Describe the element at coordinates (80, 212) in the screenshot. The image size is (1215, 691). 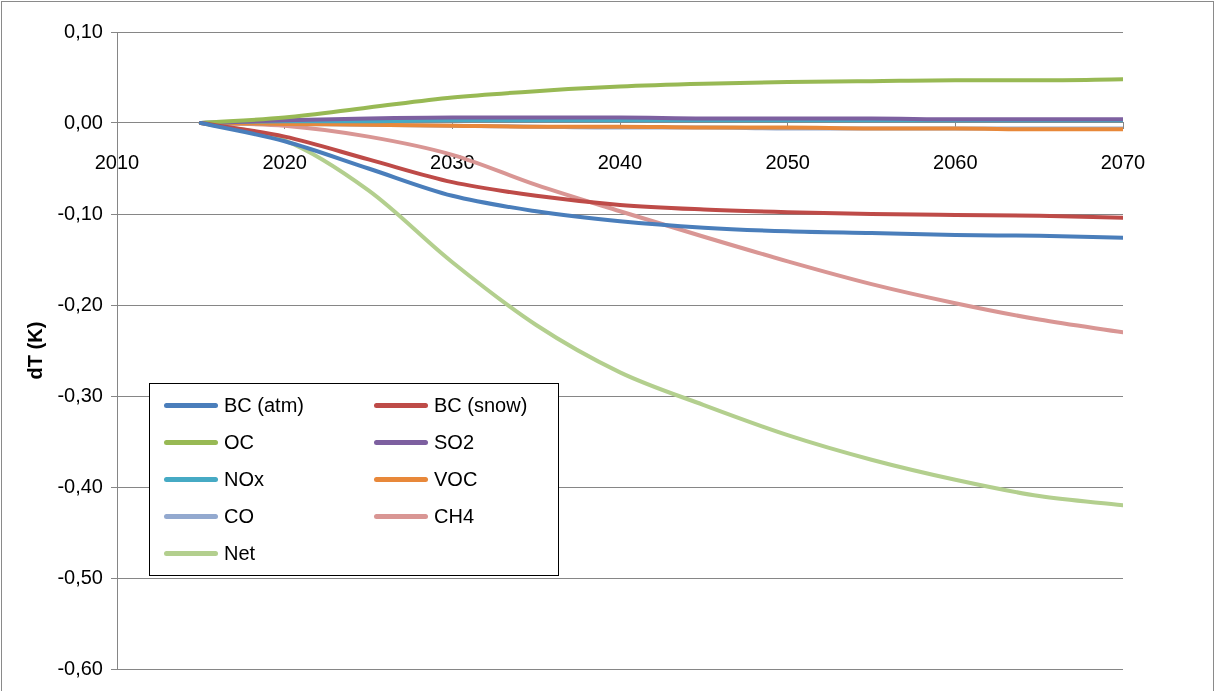
I see `y-tick-label: -0,10` at that location.